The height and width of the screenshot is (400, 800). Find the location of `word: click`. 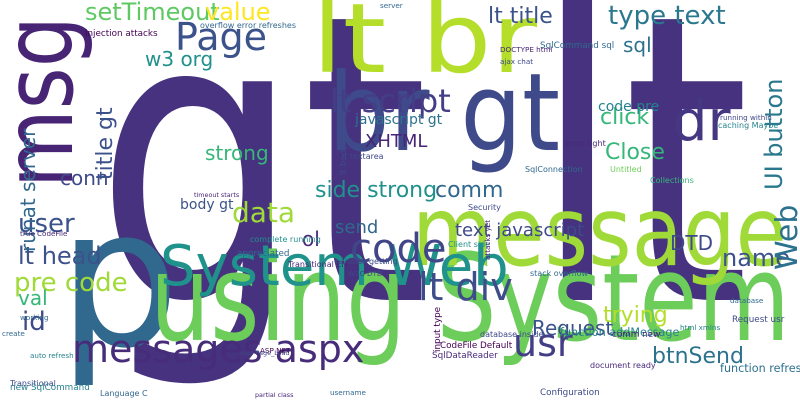

word: click is located at coordinates (624, 117).